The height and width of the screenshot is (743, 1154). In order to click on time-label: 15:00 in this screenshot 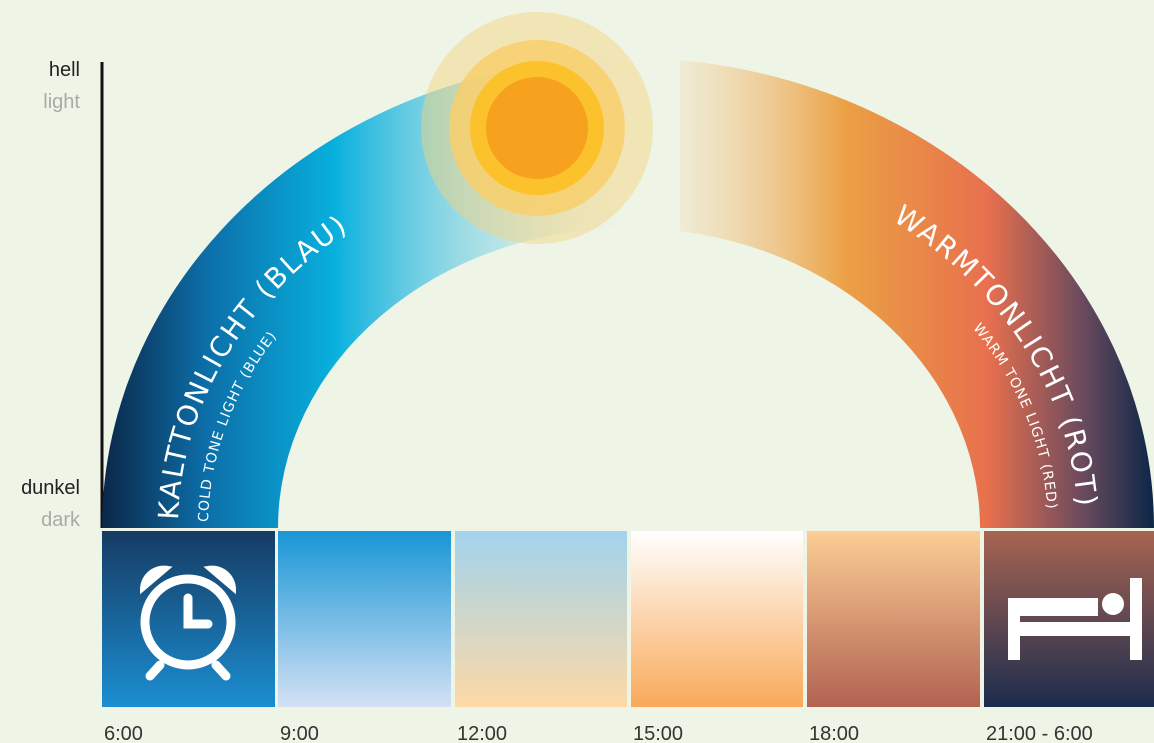, I will do `click(658, 733)`.